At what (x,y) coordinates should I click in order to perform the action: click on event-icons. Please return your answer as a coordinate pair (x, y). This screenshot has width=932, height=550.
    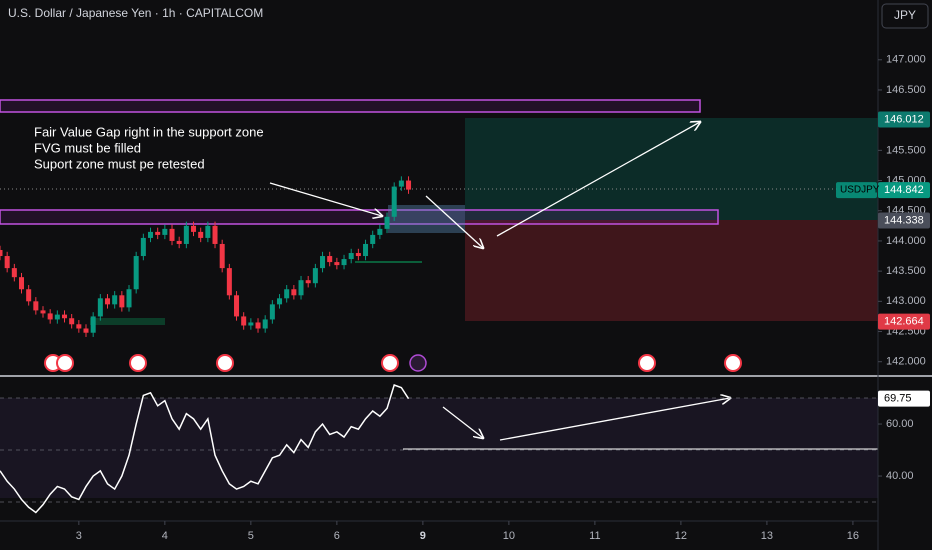
    Looking at the image, I should click on (393, 363).